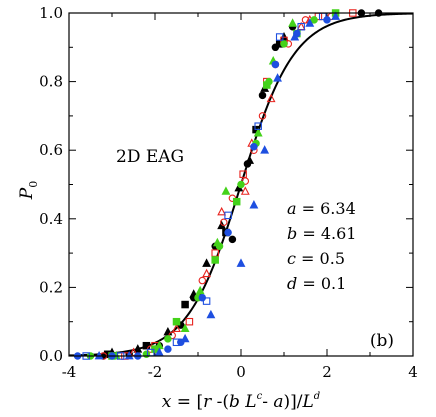 The width and height of the screenshot is (436, 417). What do you see at coordinates (150, 157) in the screenshot?
I see `region-label: 2D EAG` at bounding box center [150, 157].